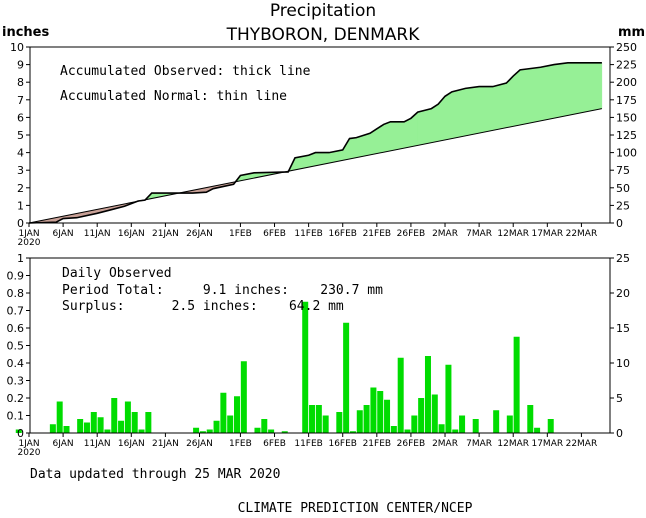 Image resolution: width=646 pixels, height=518 pixels. I want to click on data-updated-text: Data updated through 25 MAR 2020, so click(155, 474).